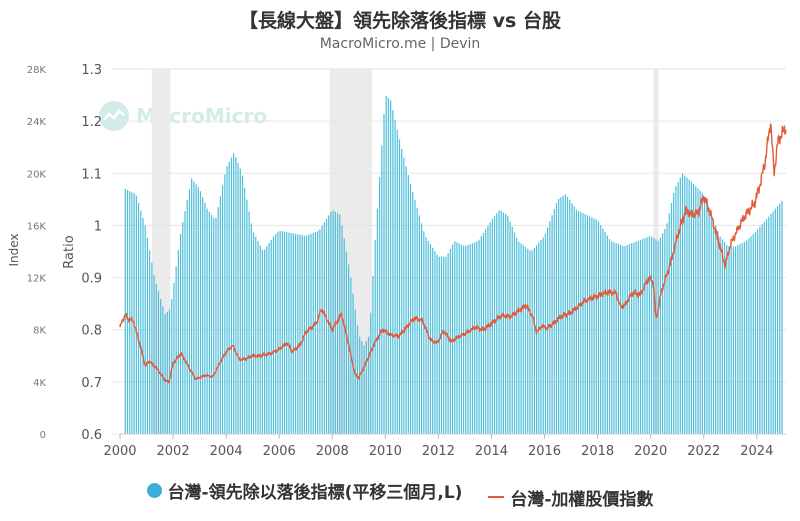  Describe the element at coordinates (91, 279) in the screenshot. I see `y-right-tick-label: 0.9` at that location.